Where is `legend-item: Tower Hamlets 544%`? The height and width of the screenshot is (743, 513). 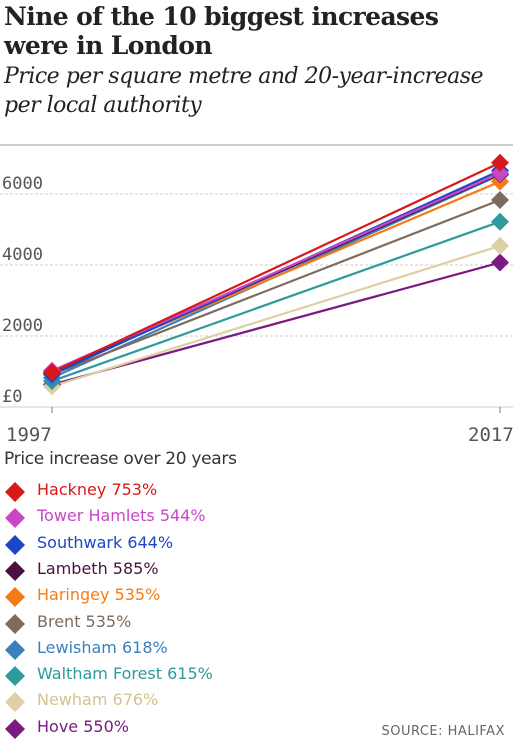
legend-item: Tower Hamlets 544% is located at coordinates (160, 517).